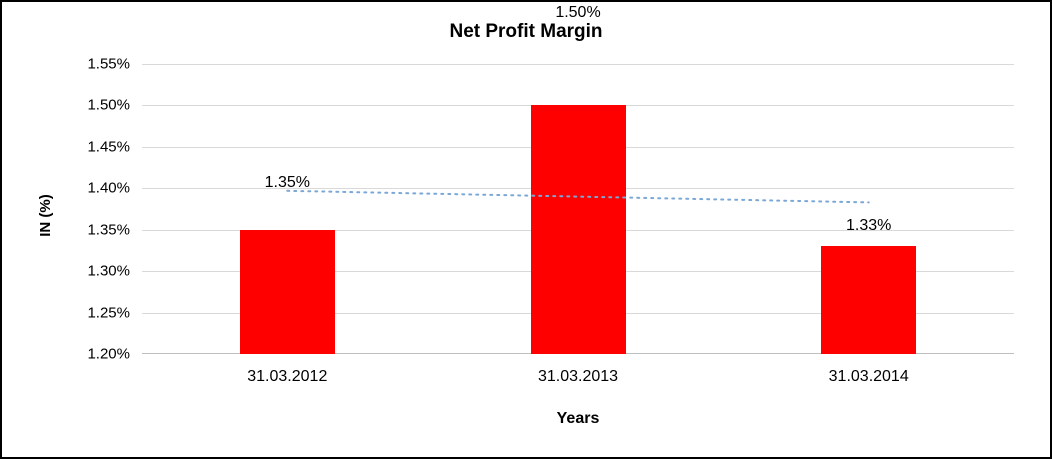 The image size is (1052, 459). What do you see at coordinates (287, 291) in the screenshot?
I see `bar-31.03.2012` at bounding box center [287, 291].